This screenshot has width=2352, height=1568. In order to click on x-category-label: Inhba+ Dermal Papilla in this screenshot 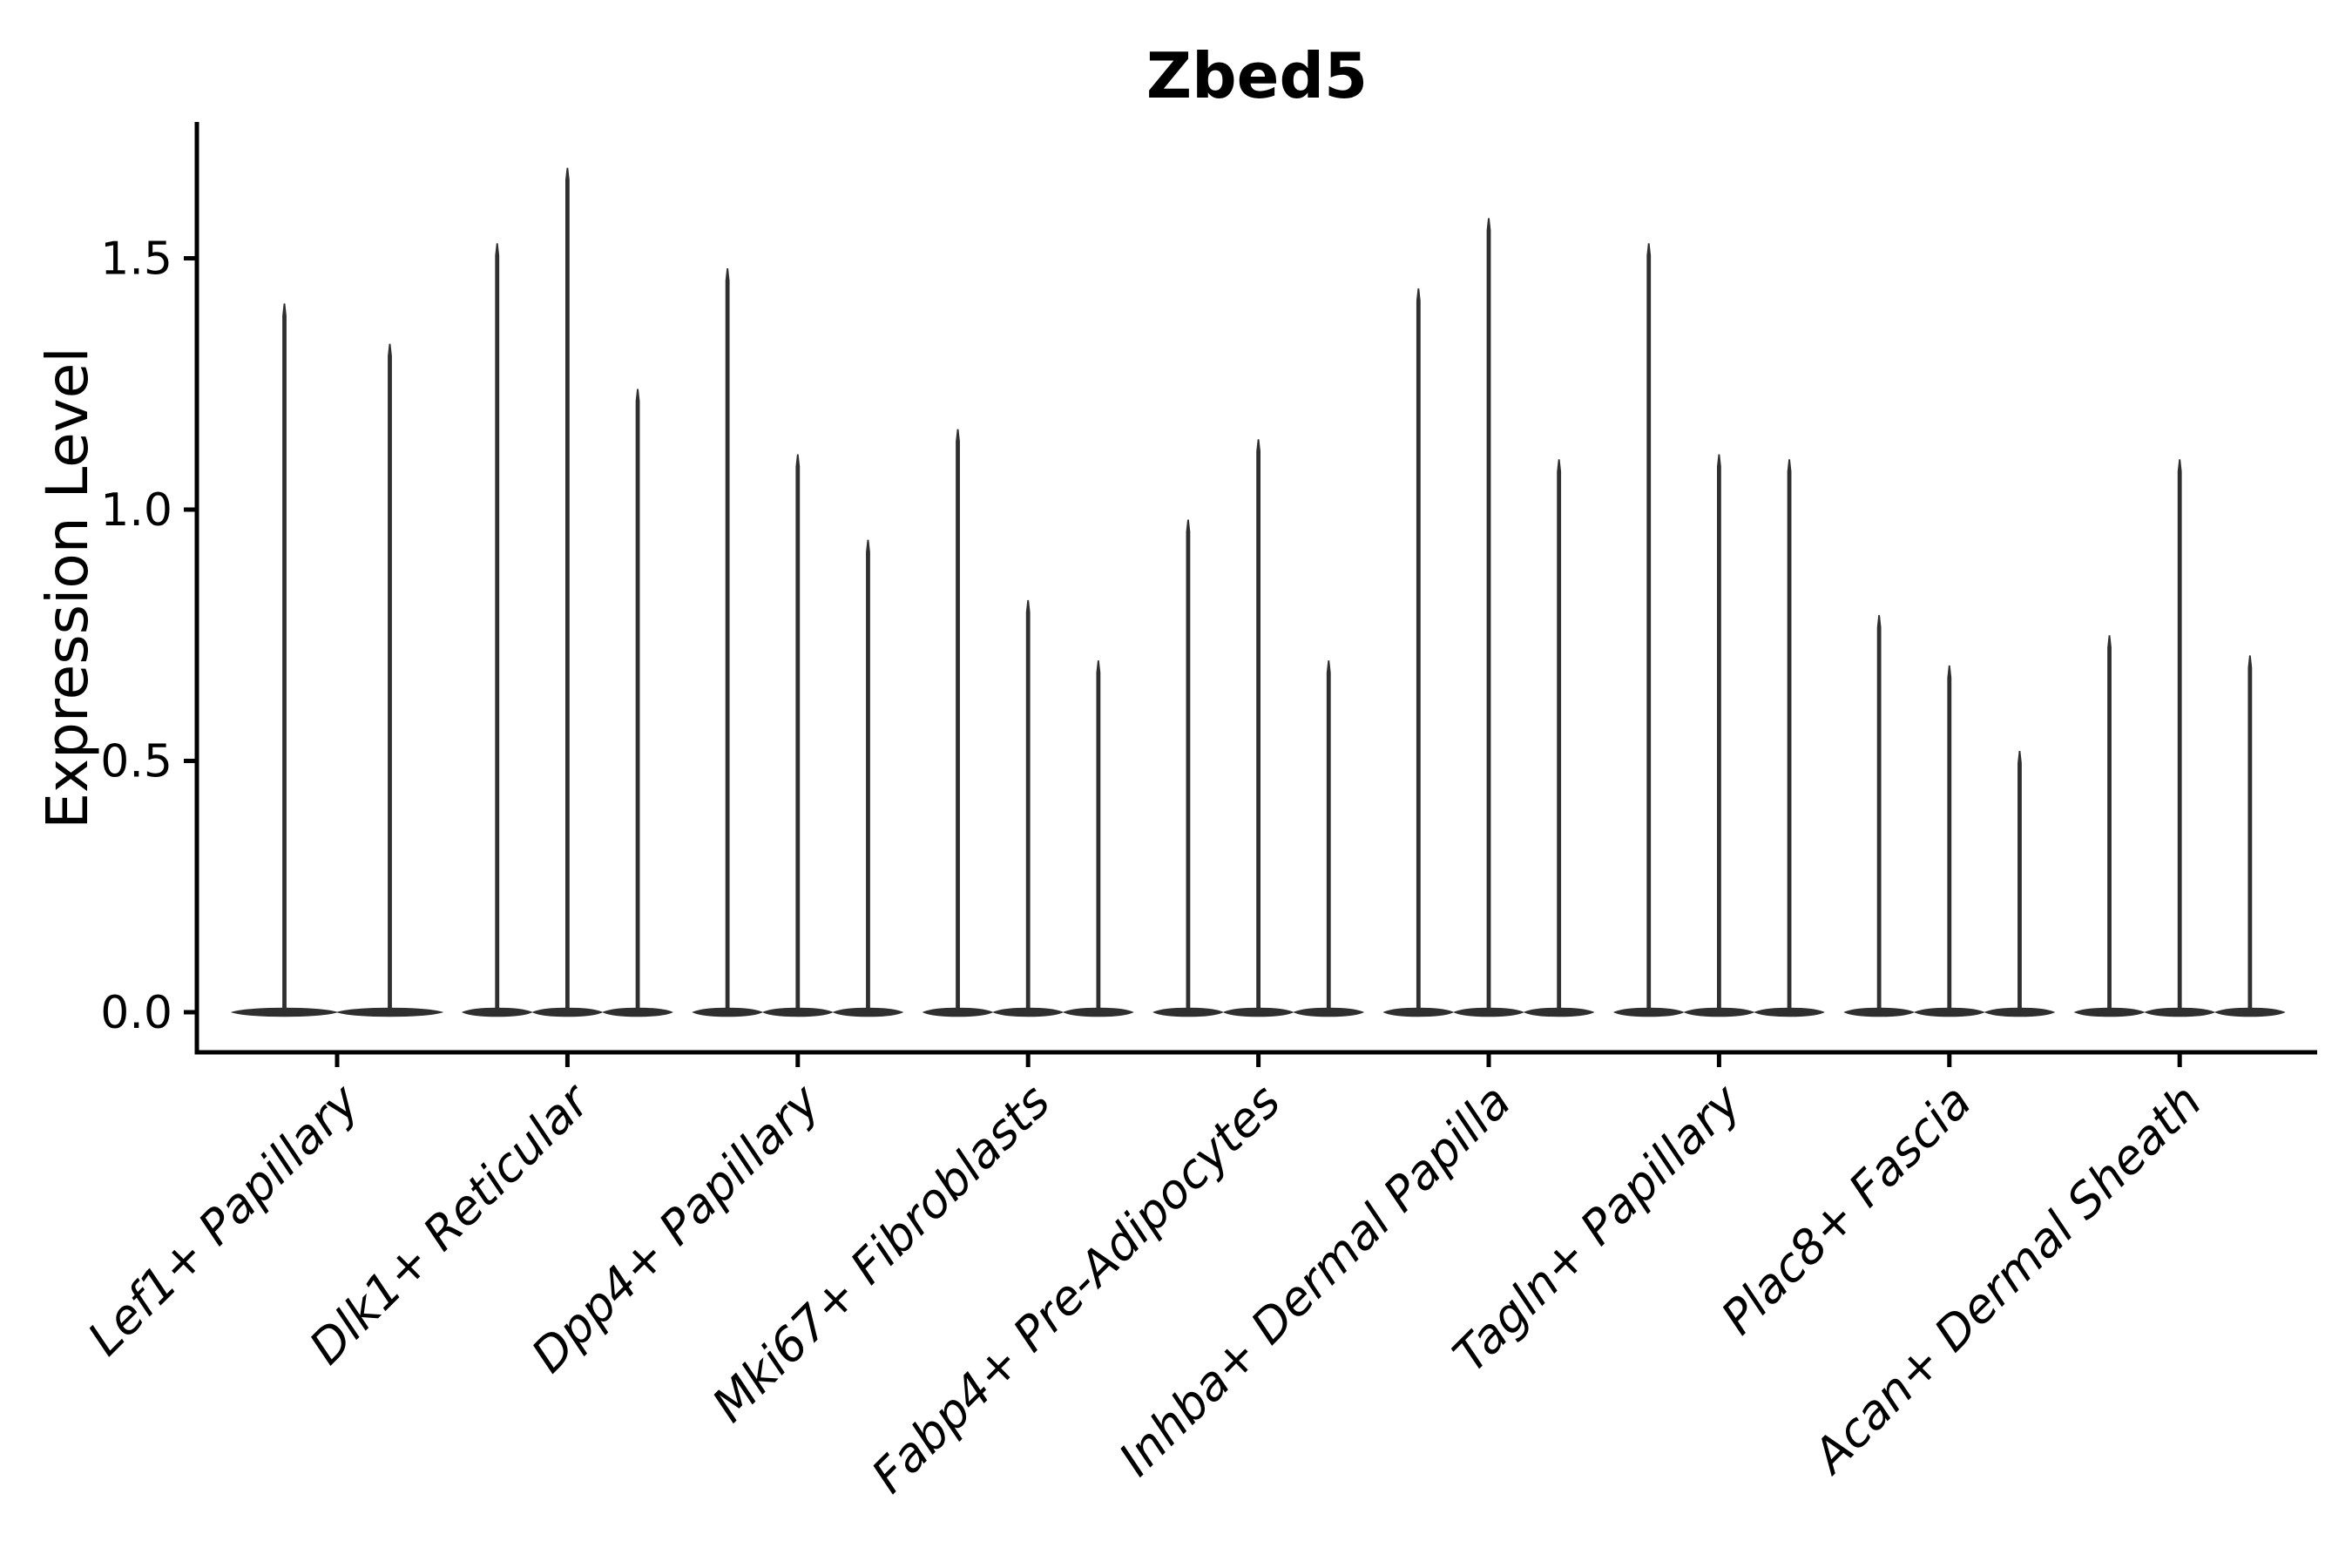, I will do `click(1314, 1280)`.